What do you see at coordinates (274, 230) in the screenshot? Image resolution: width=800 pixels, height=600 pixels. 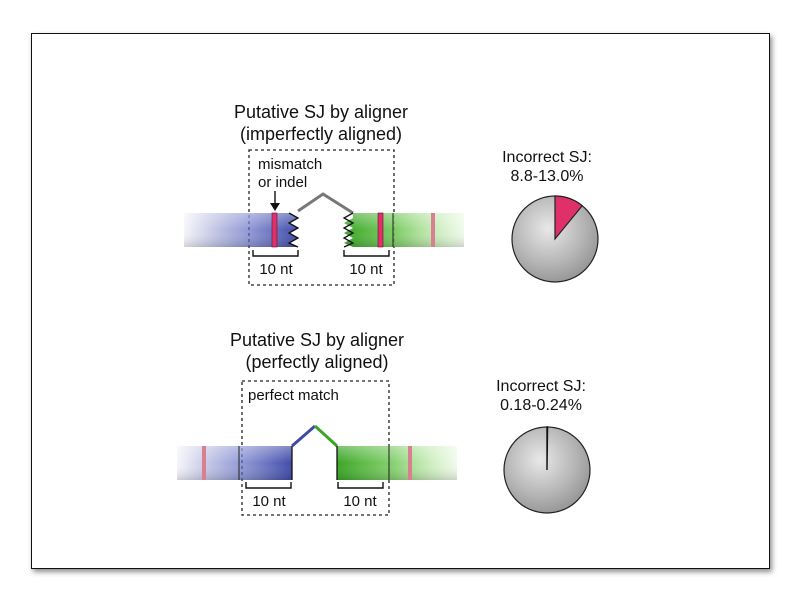 I see `top-mismatch-mark` at bounding box center [274, 230].